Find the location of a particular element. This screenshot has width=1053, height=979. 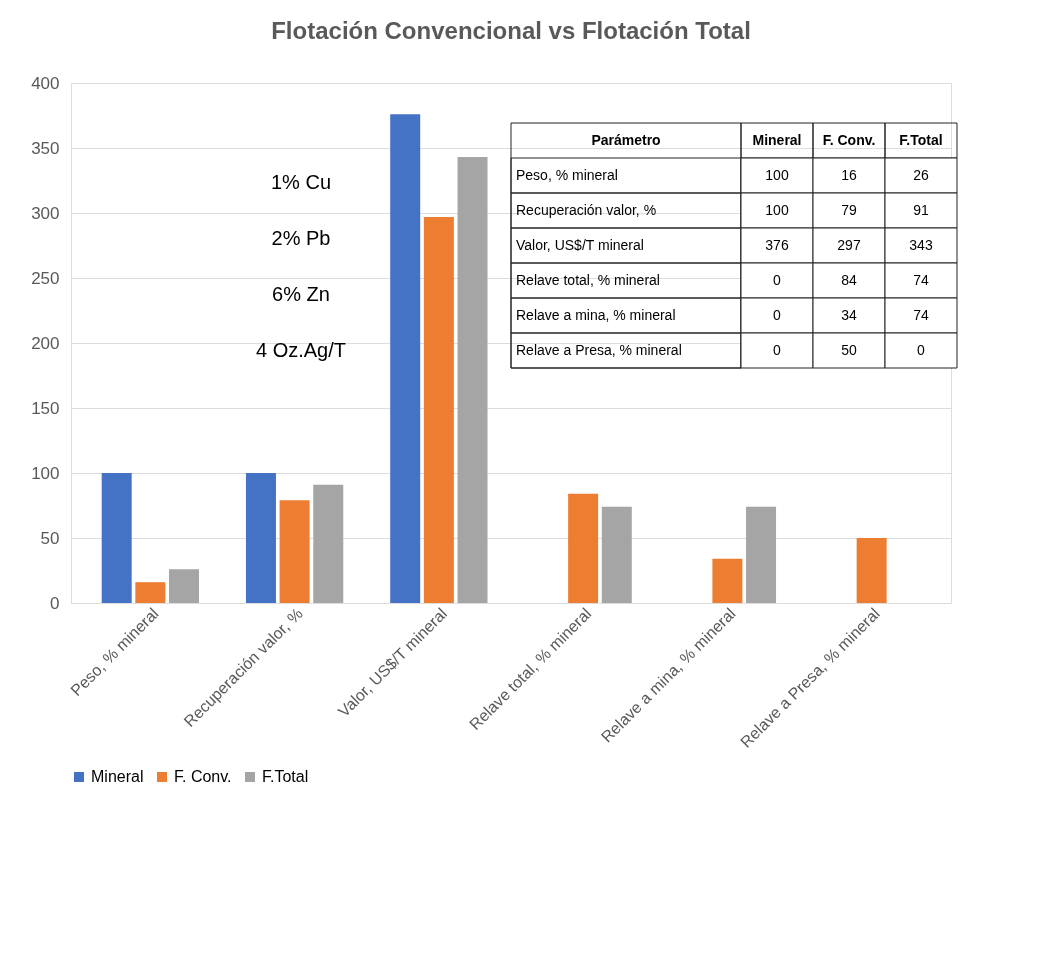

y-tick-label: 0 is located at coordinates (55, 603).